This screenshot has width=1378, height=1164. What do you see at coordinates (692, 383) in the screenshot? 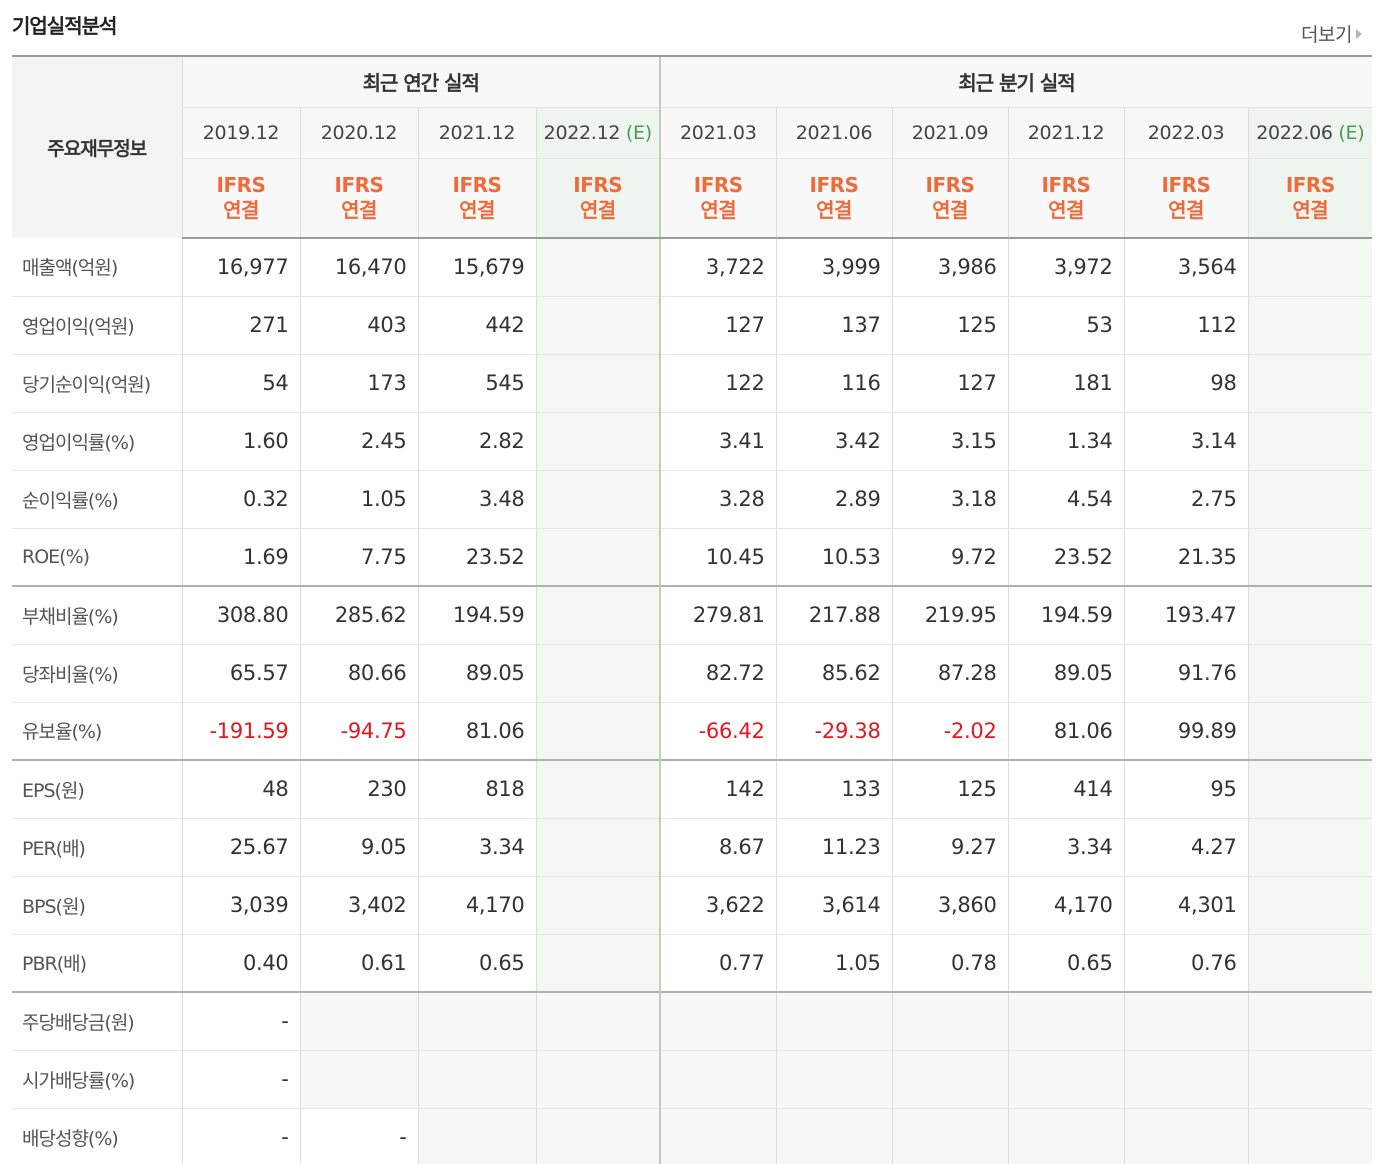
I see `table-row: 당기순이익(억원) 54 173 545 122 116 127 181 98` at bounding box center [692, 383].